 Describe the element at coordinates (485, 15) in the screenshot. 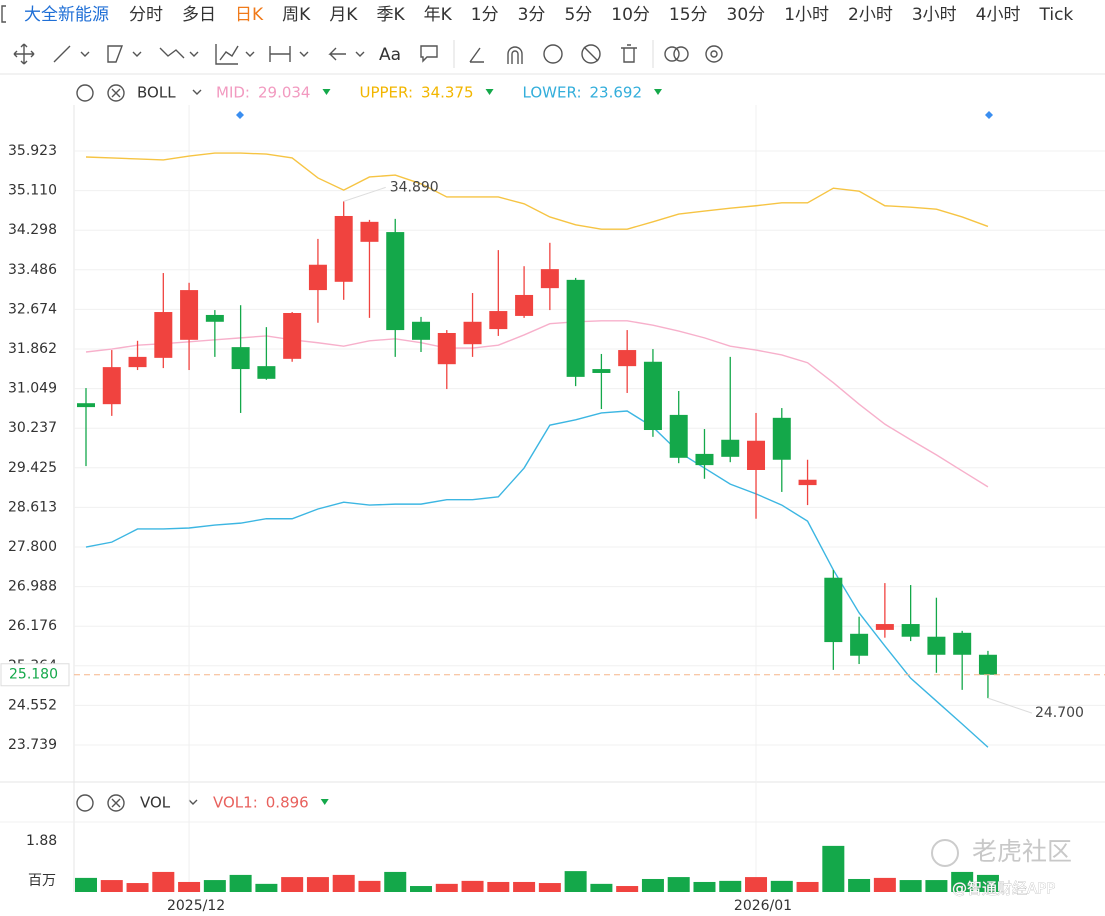

I see `period-tab: 1分` at that location.